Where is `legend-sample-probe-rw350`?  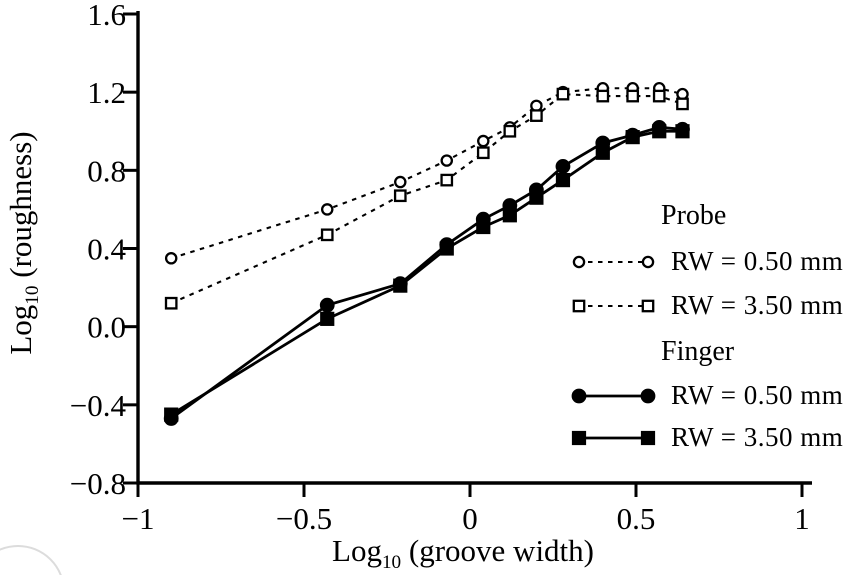
legend-sample-probe-rw350 is located at coordinates (613, 305).